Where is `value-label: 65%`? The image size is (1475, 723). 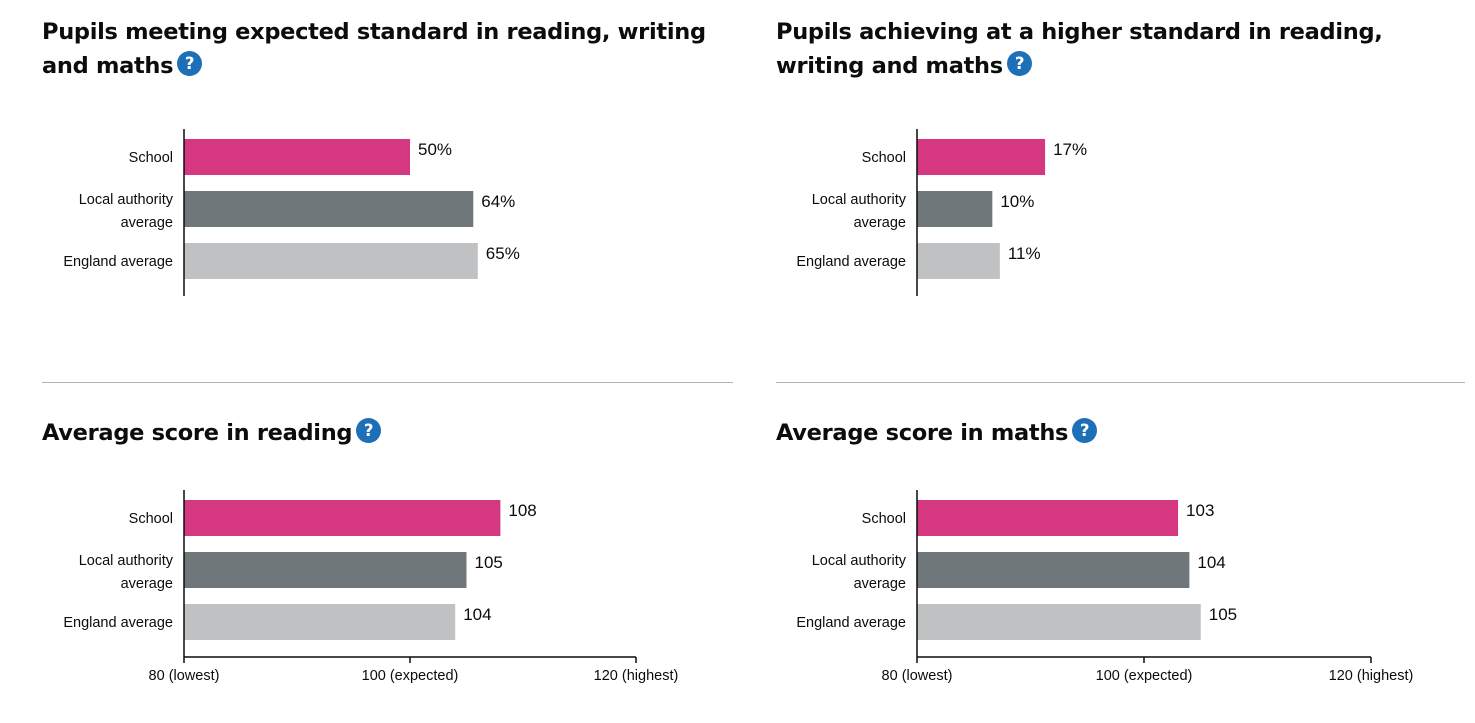
value-label: 65% is located at coordinates (503, 253).